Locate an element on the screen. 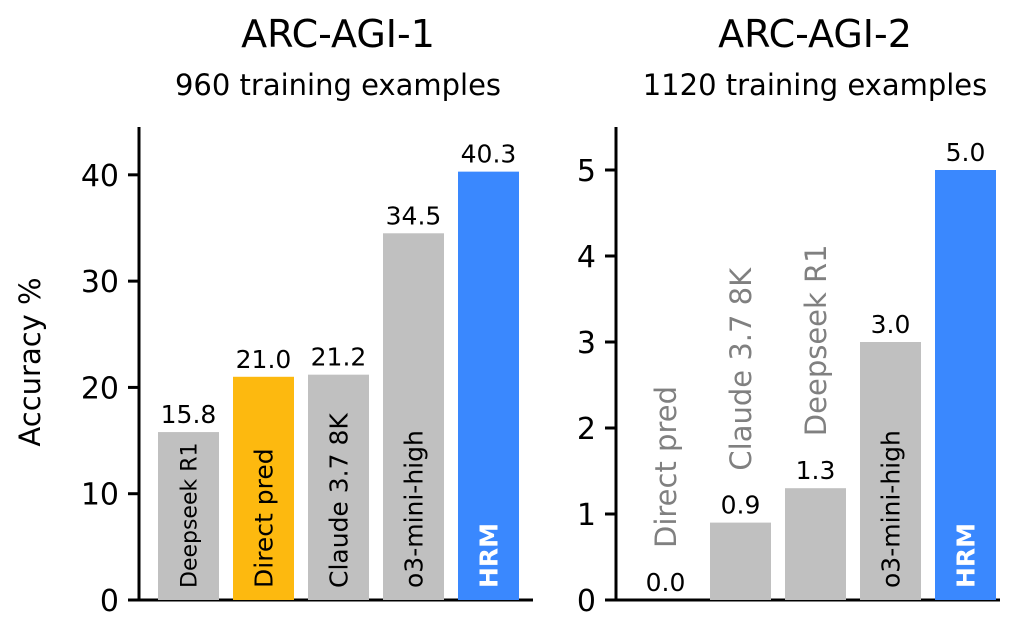 This screenshot has height=618, width=1019. y-tick-label: 1 is located at coordinates (586, 515).